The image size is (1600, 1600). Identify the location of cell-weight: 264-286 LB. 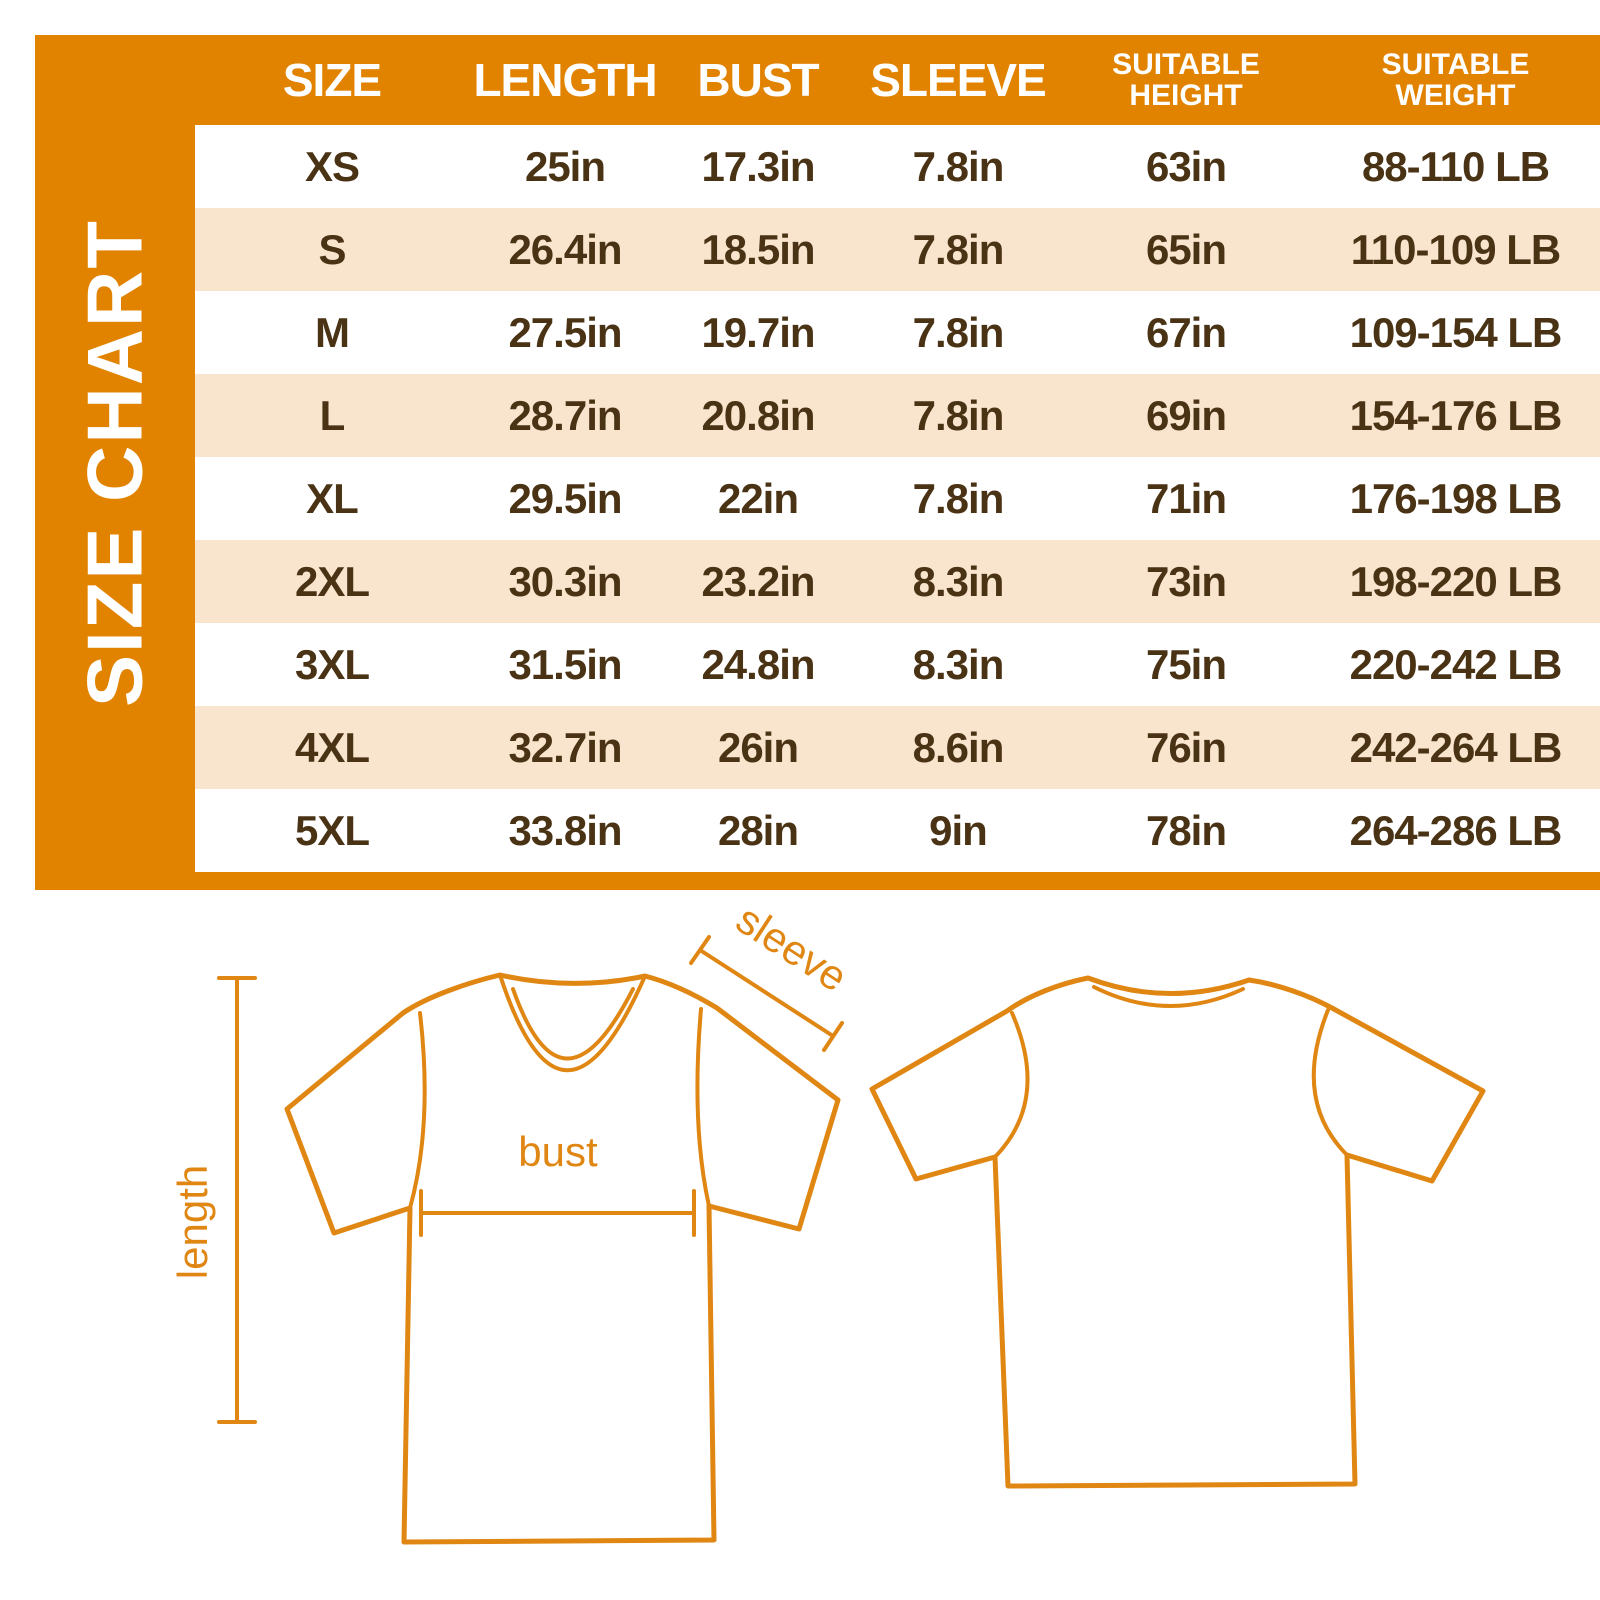
(1456, 830).